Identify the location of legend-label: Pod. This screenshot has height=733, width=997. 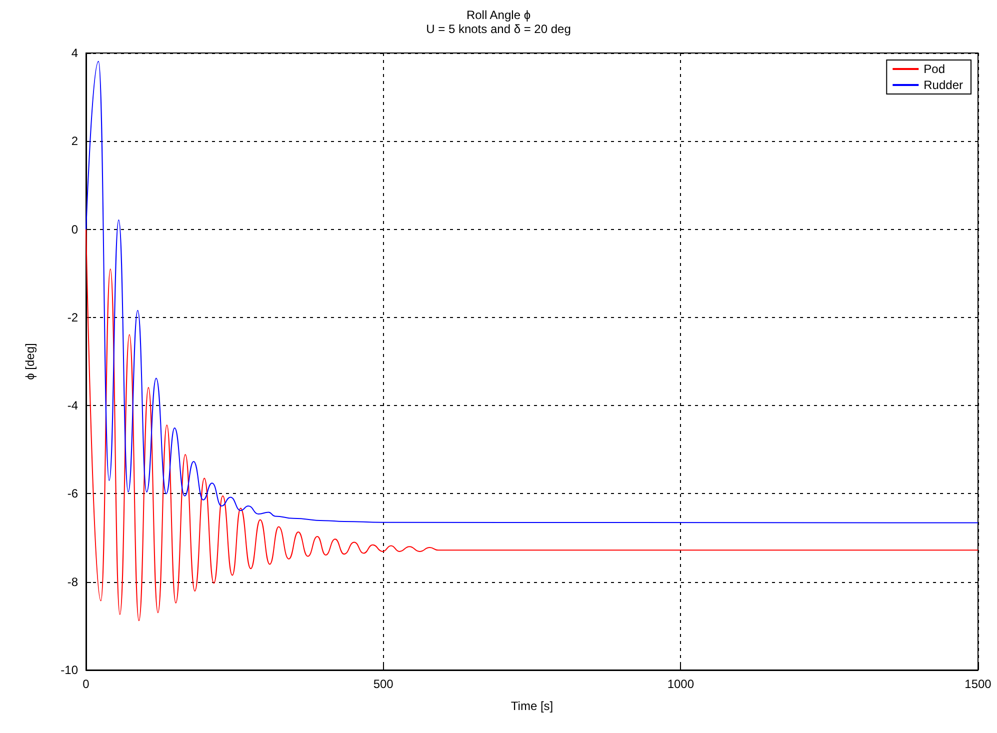
(934, 69).